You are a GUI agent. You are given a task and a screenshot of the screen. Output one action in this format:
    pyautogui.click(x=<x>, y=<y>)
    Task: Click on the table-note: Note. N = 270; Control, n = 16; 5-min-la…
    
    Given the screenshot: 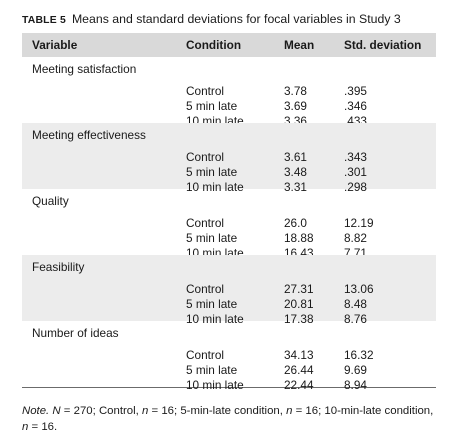 What is the action you would take?
    pyautogui.click(x=230, y=419)
    